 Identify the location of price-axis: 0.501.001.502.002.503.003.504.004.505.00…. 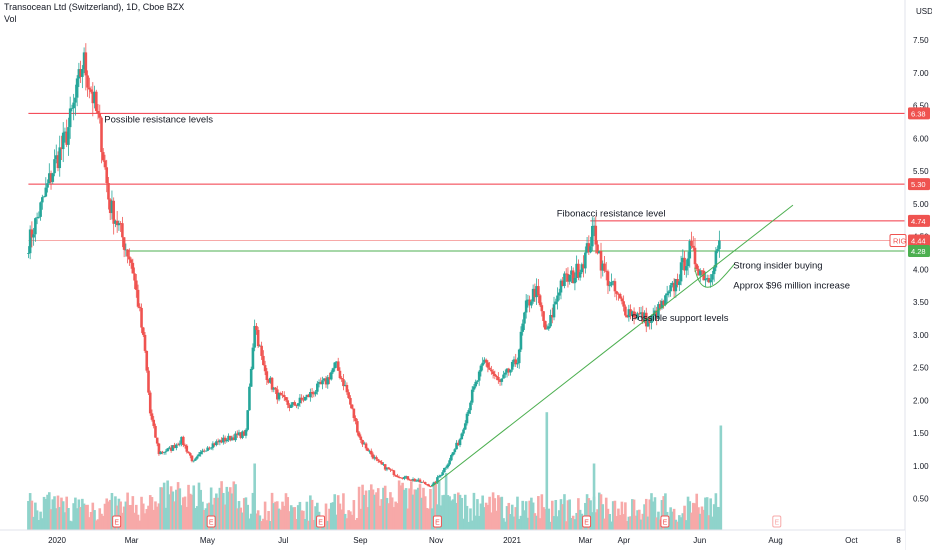
(921, 270).